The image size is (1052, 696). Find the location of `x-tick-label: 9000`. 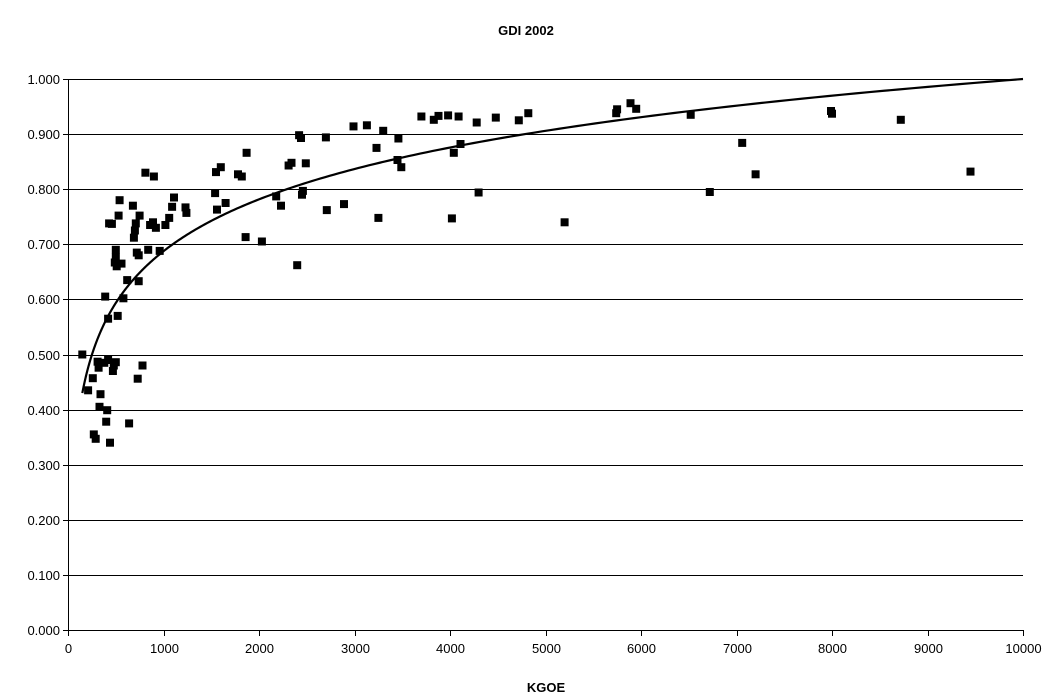

x-tick-label: 9000 is located at coordinates (928, 648).